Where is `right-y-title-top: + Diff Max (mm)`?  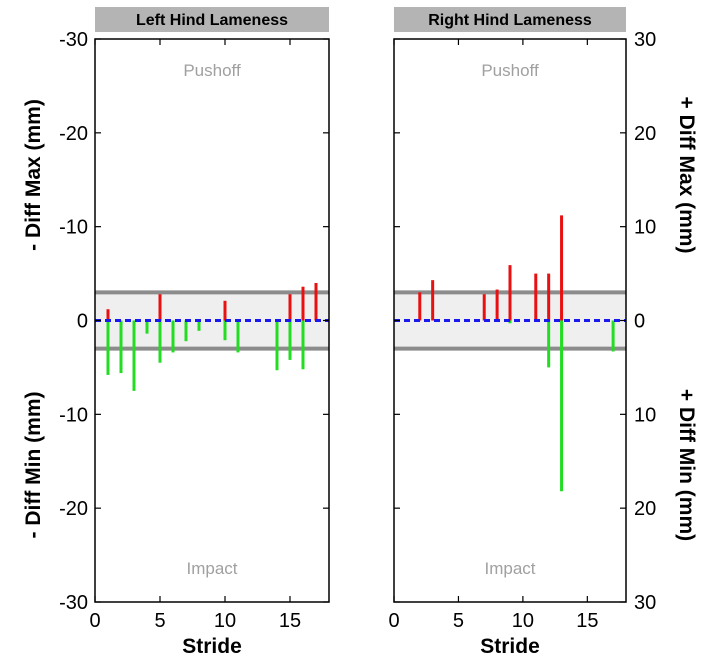
right-y-title-top: + Diff Max (mm) is located at coordinates (686, 175).